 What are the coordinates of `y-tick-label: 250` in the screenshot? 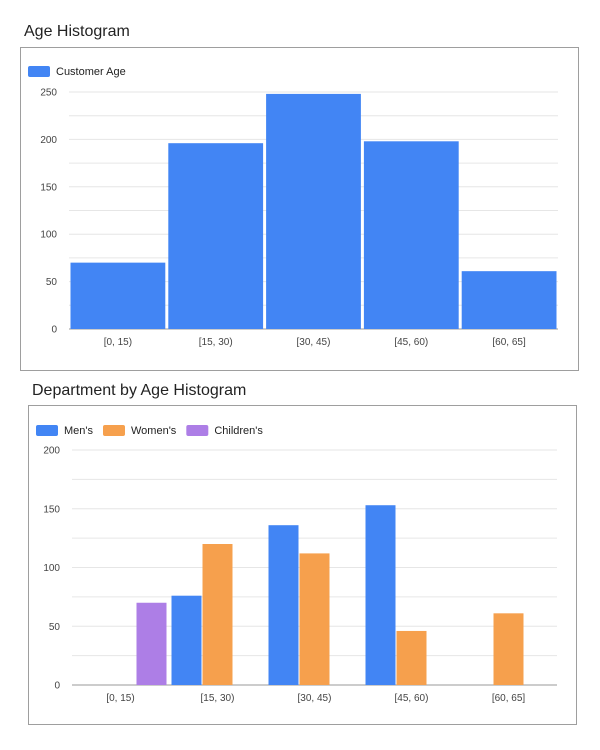 It's located at (48, 93).